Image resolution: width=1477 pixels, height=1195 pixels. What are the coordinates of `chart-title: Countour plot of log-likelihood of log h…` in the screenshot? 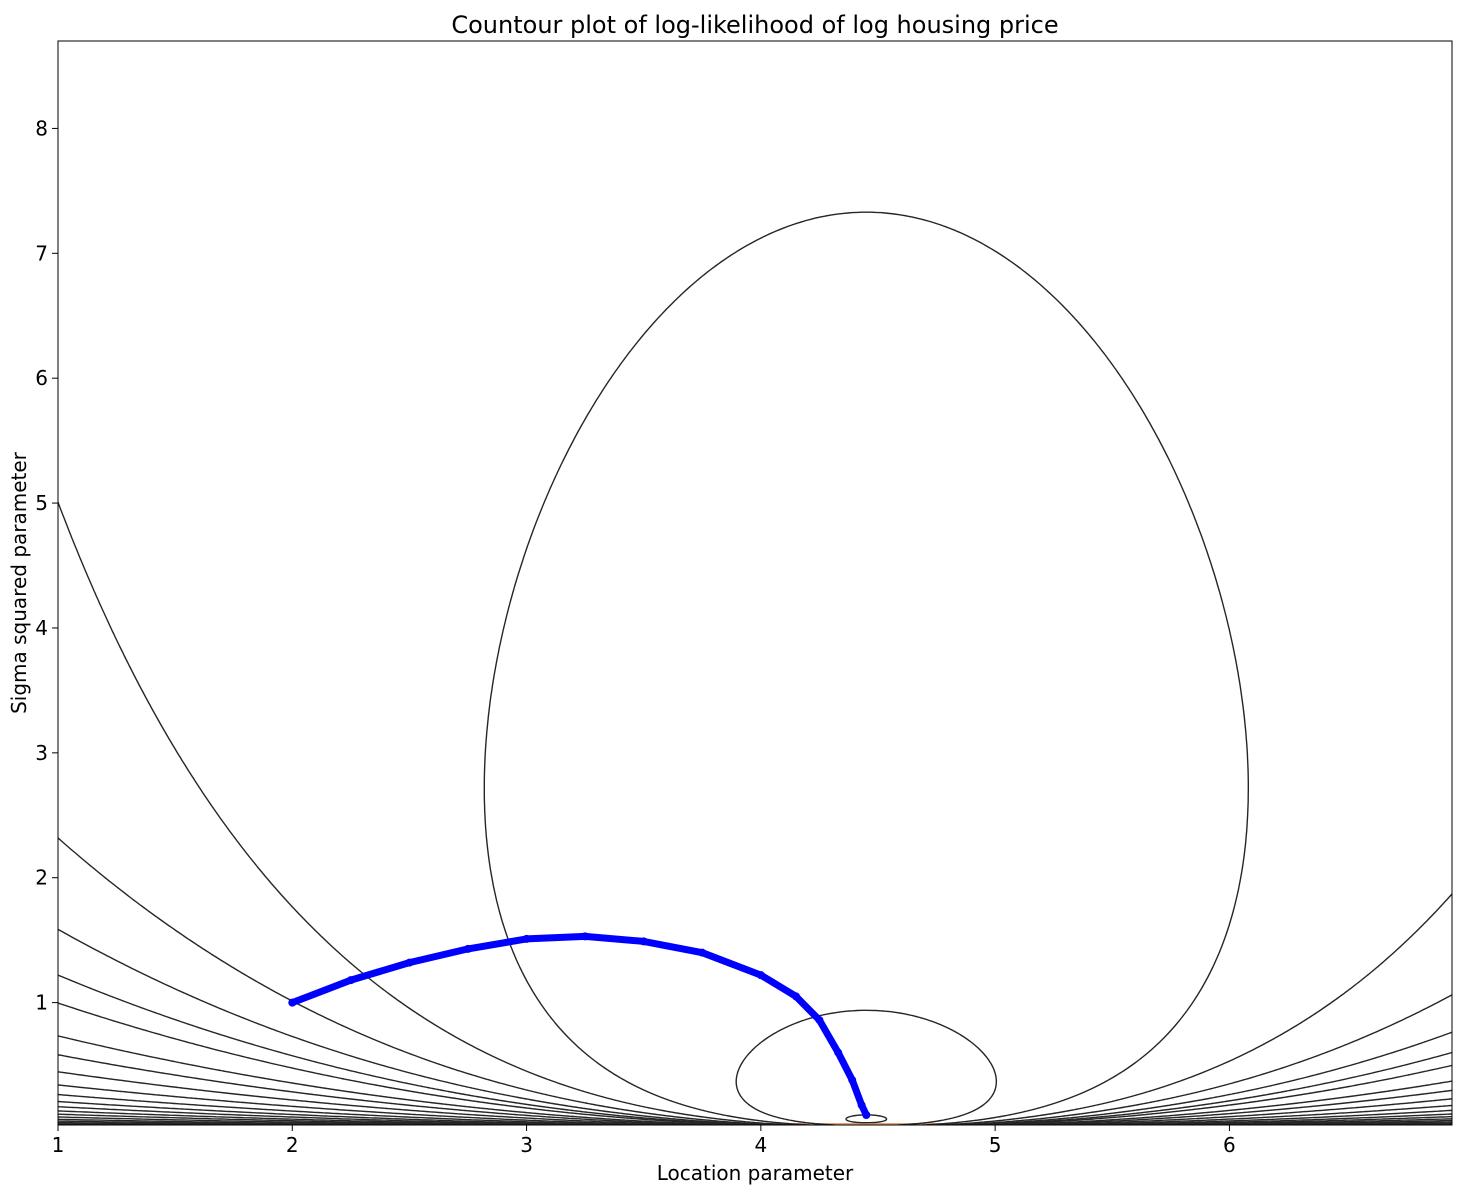 It's located at (754, 25).